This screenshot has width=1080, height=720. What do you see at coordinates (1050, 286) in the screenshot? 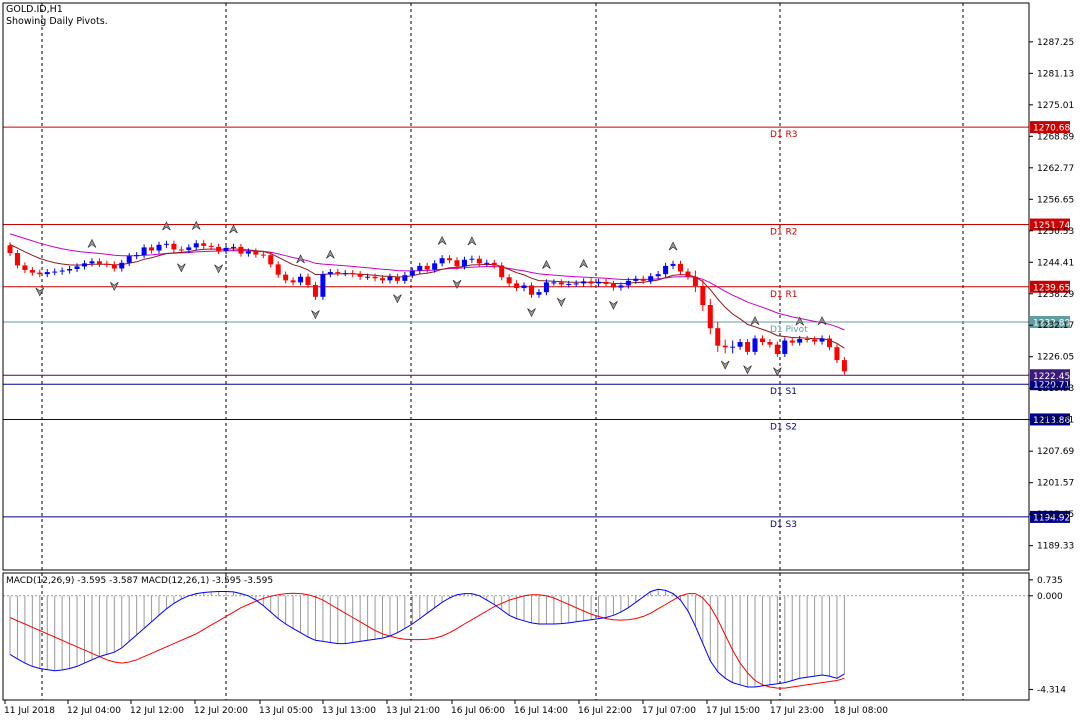
I see `pivot-tag-bg-d1-r1` at bounding box center [1050, 286].